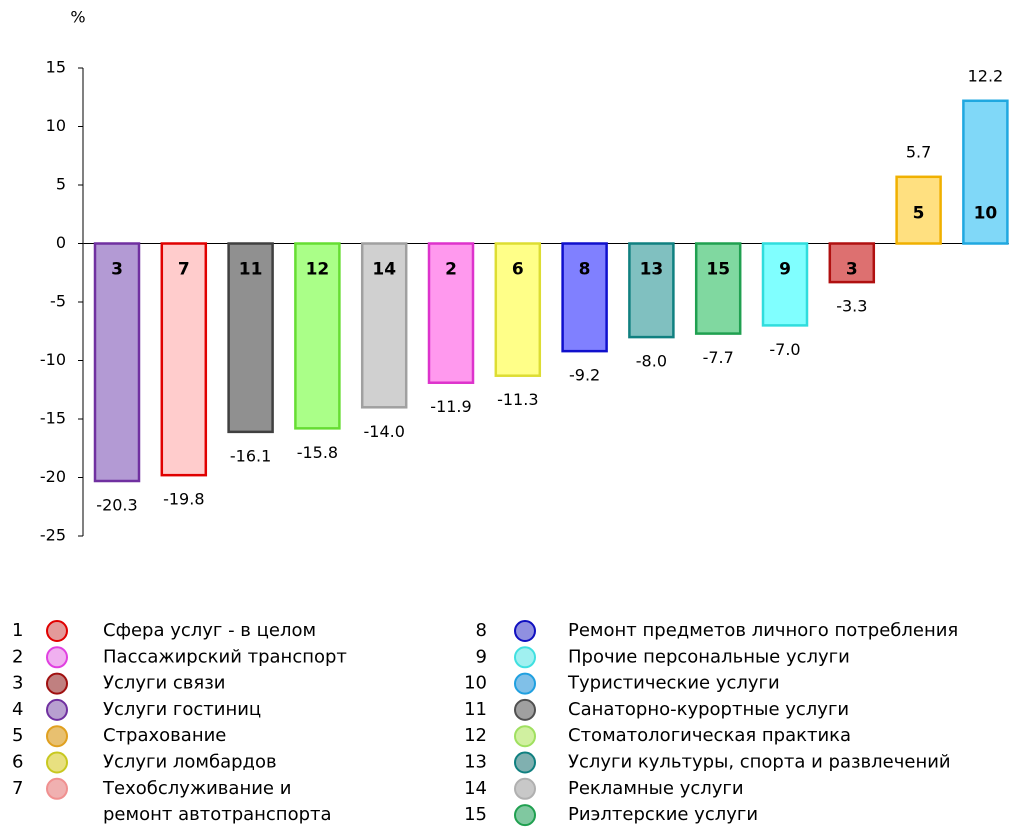  Describe the element at coordinates (651, 361) in the screenshot. I see `value-label: -8.0` at that location.